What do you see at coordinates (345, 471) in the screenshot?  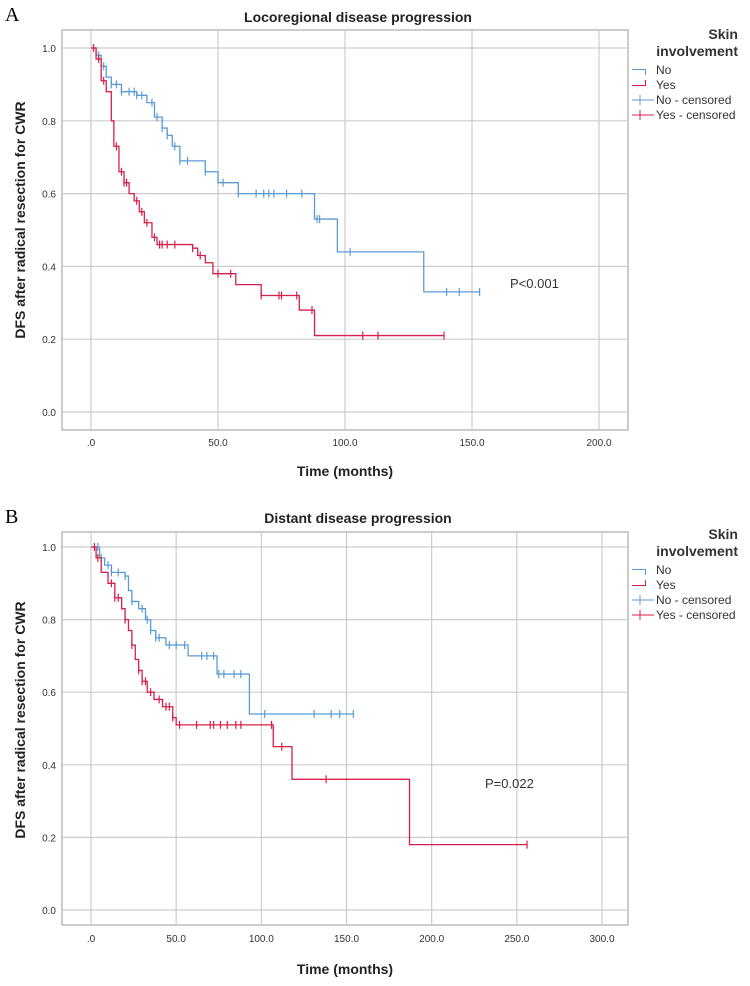 I see `x-axis-title-a: Time (months)` at bounding box center [345, 471].